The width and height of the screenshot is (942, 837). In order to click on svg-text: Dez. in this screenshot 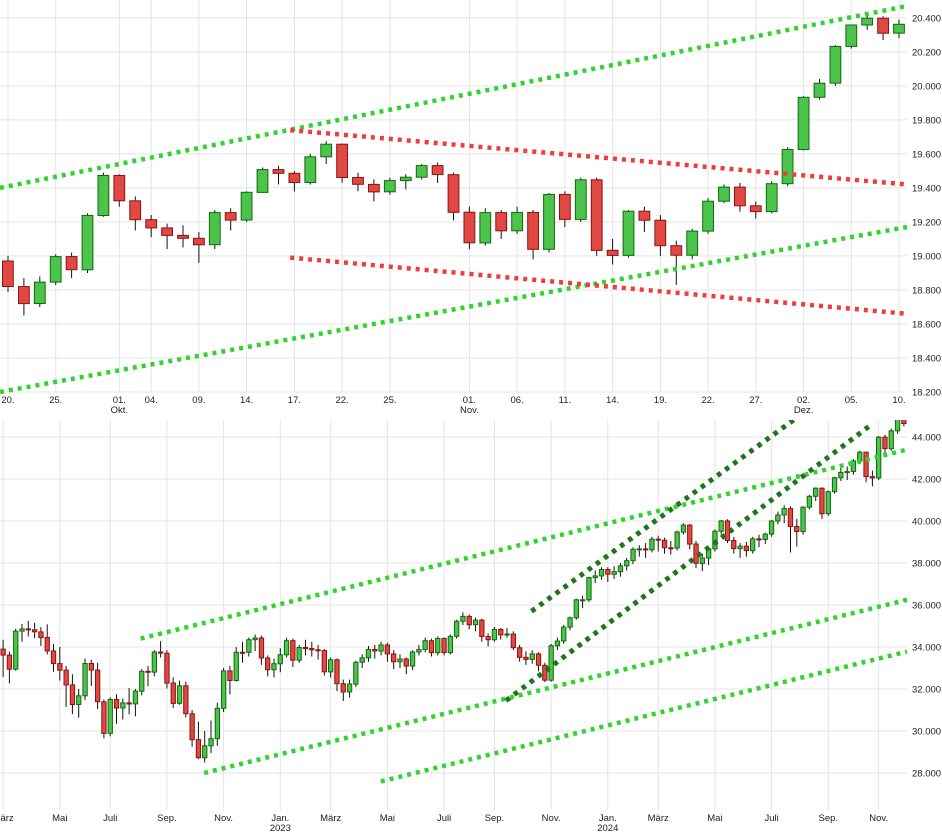, I will do `click(804, 410)`.